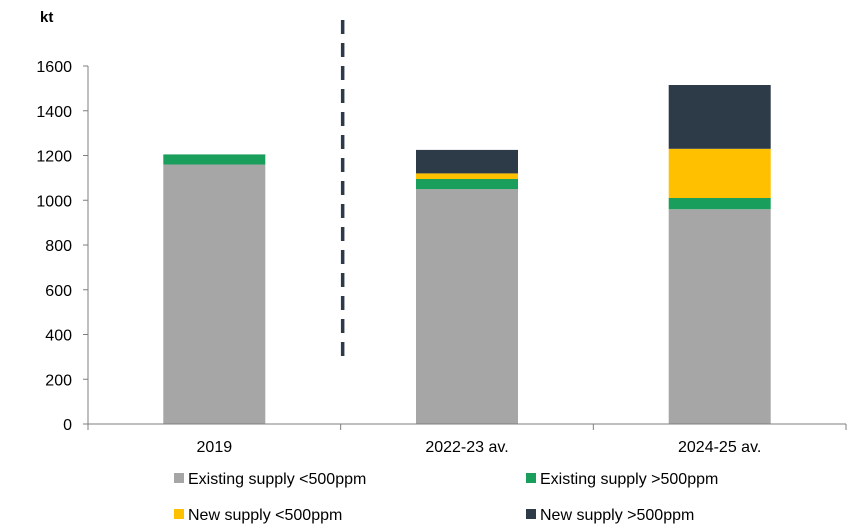 This screenshot has width=856, height=532. Describe the element at coordinates (54, 67) in the screenshot. I see `y-tick-label: 1600` at that location.